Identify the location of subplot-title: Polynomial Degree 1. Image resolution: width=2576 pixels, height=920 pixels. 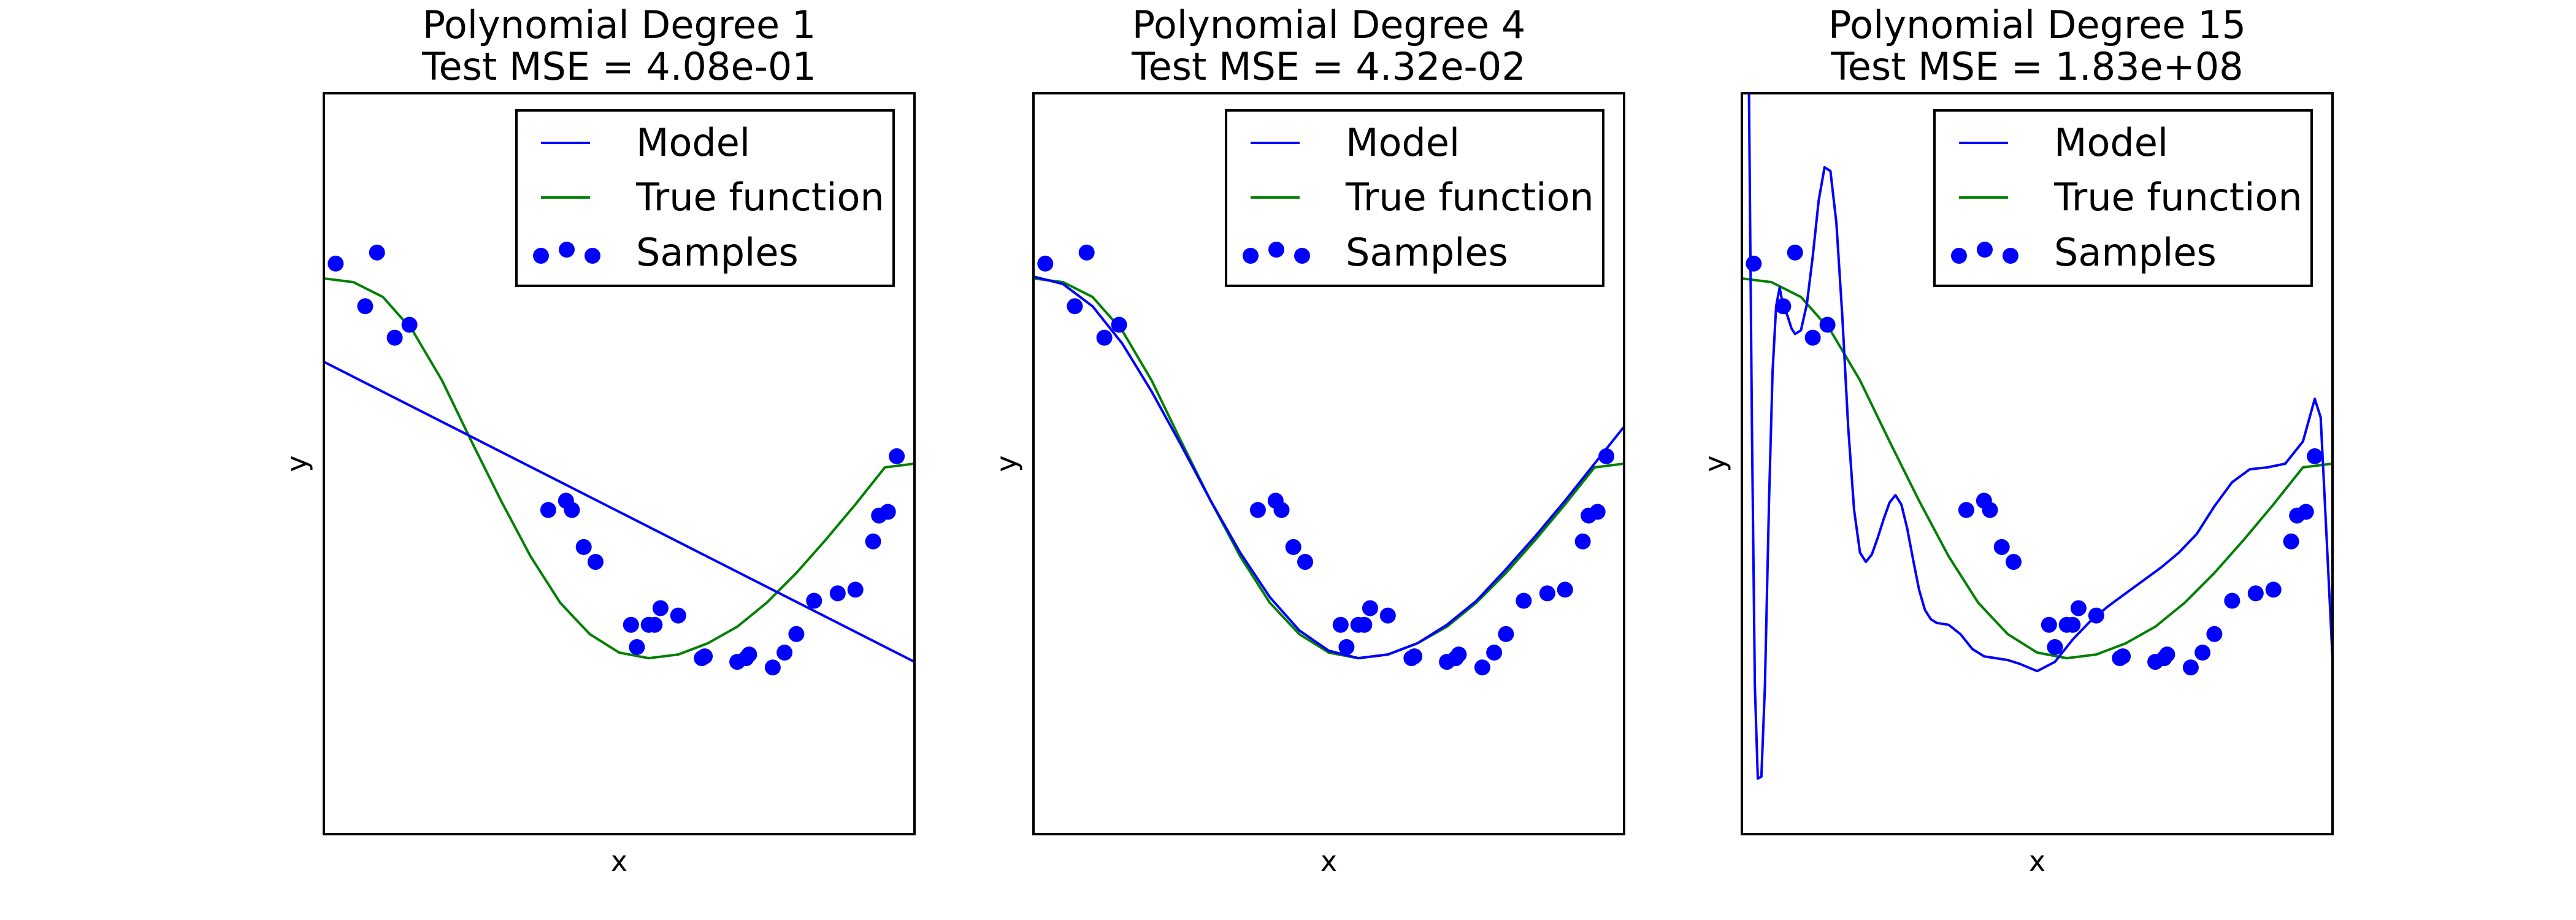
(619, 24).